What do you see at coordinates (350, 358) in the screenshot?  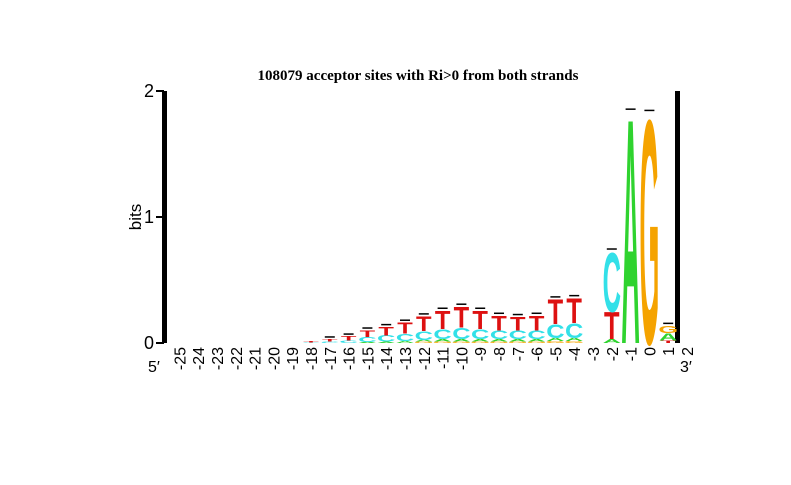 I see `x-tick-label: -16` at bounding box center [350, 358].